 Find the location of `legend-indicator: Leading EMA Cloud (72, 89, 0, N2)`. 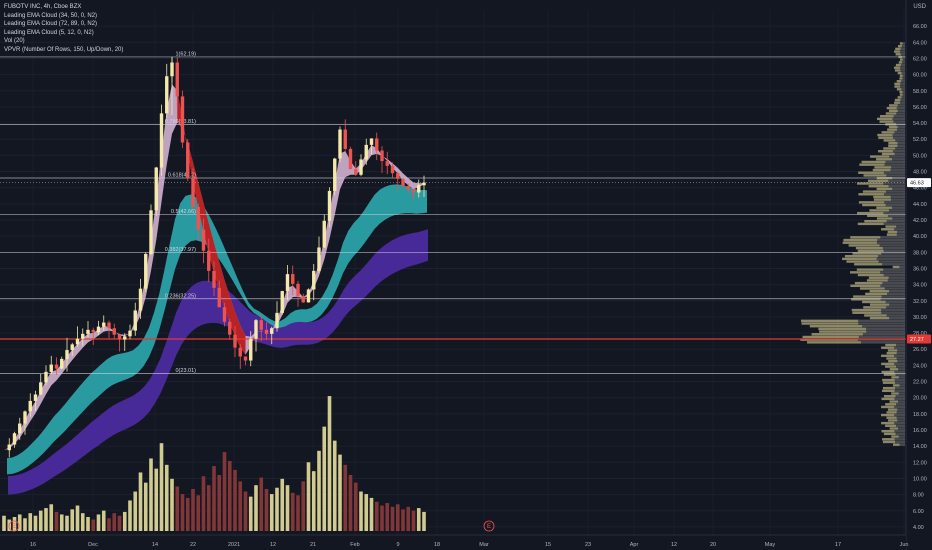

legend-indicator: Leading EMA Cloud (72, 89, 0, N2) is located at coordinates (51, 24).